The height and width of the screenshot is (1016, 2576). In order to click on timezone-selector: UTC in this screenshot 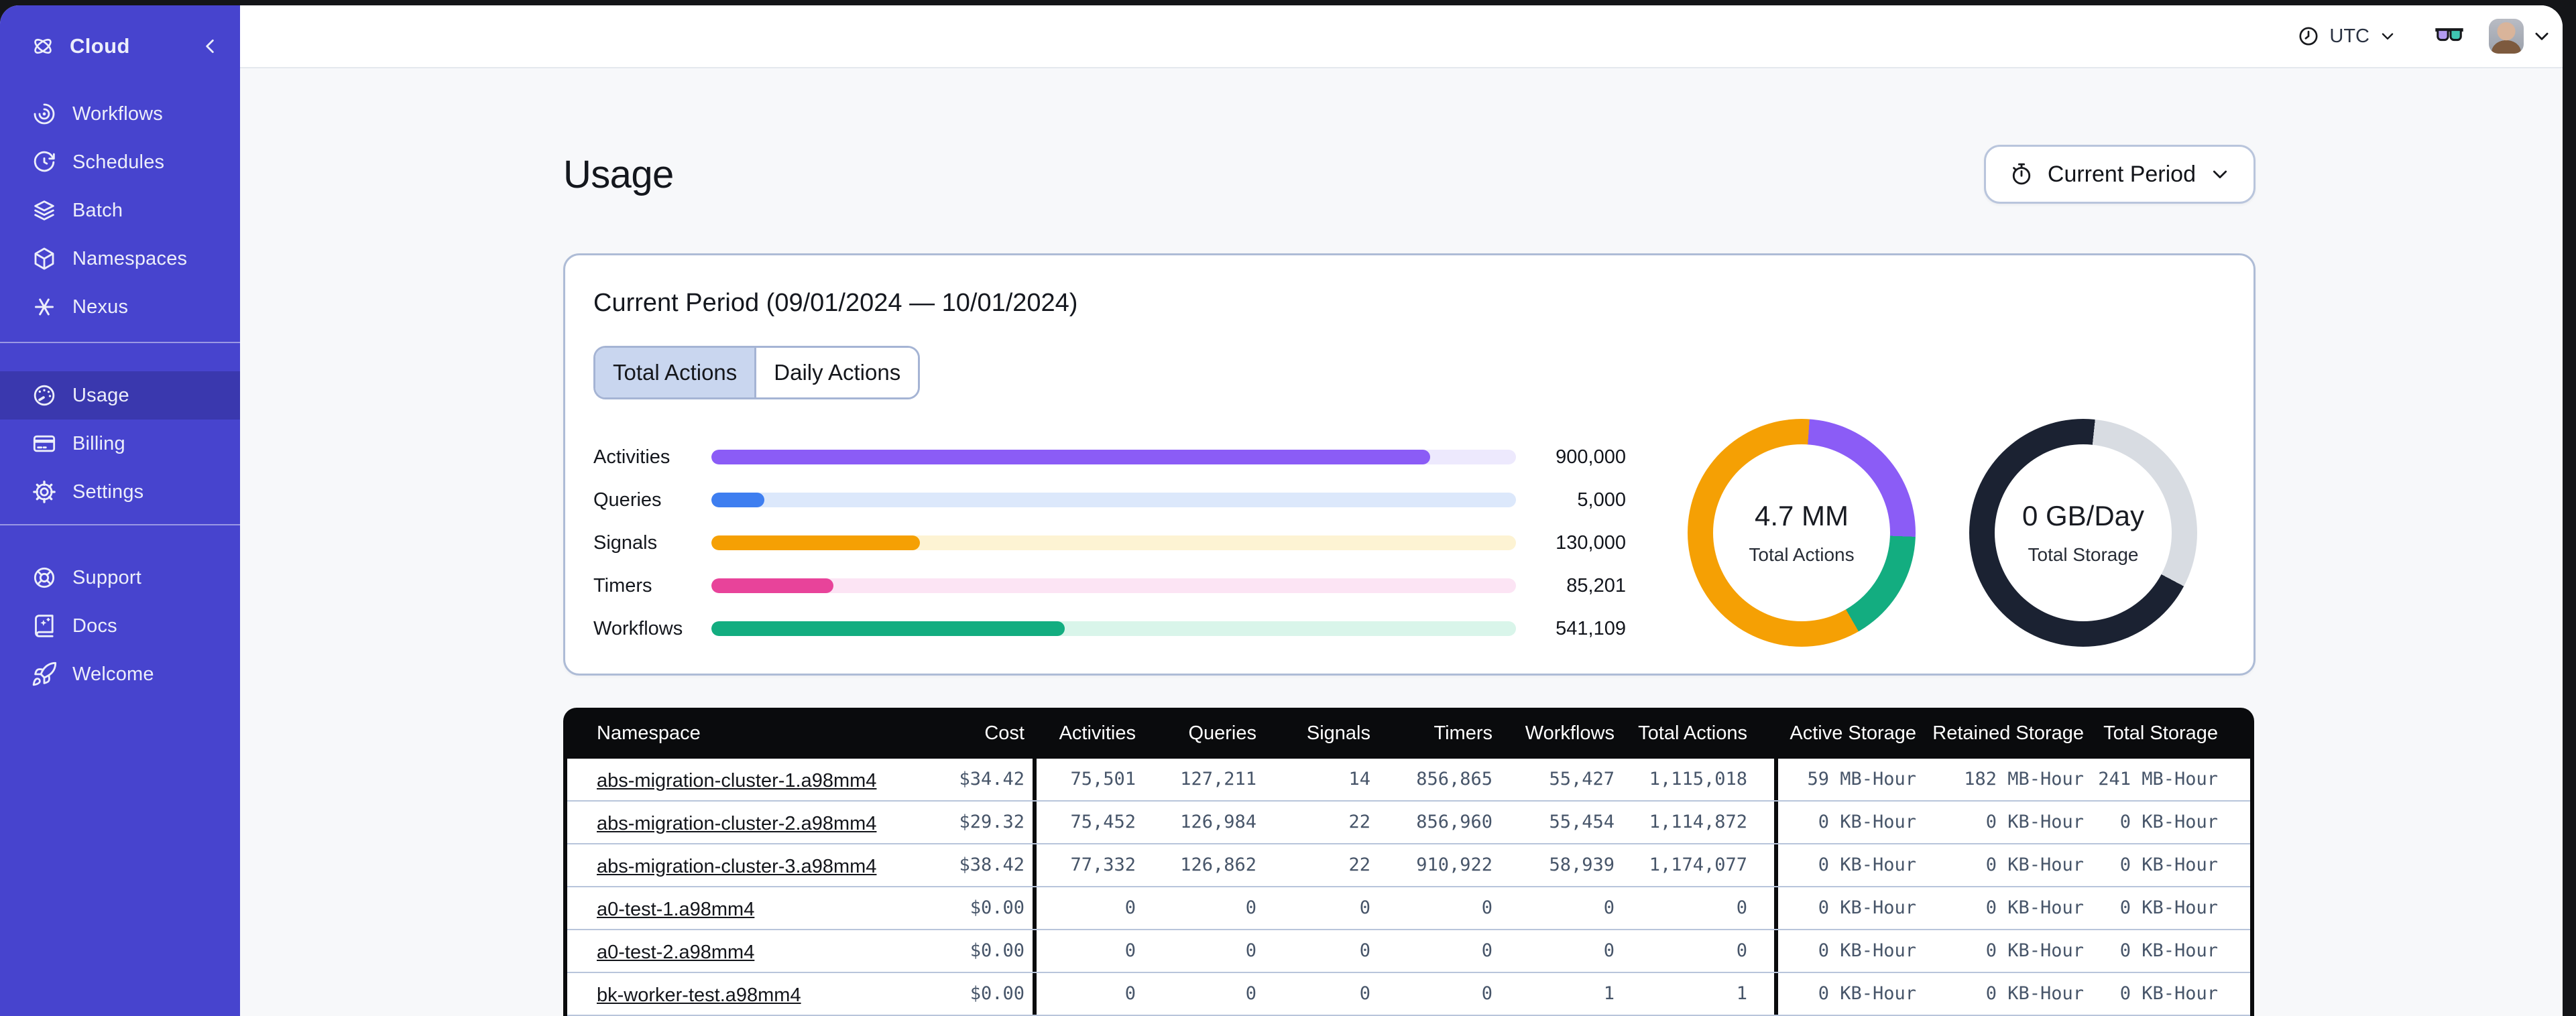, I will do `click(2346, 36)`.